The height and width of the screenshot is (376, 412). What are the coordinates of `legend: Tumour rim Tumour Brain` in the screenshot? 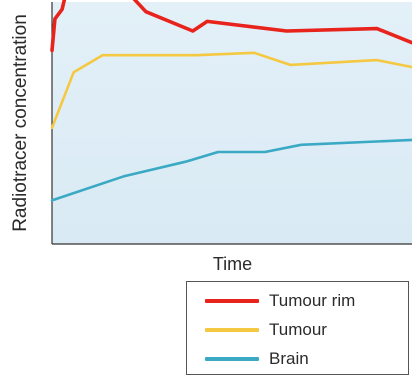 It's located at (297, 328).